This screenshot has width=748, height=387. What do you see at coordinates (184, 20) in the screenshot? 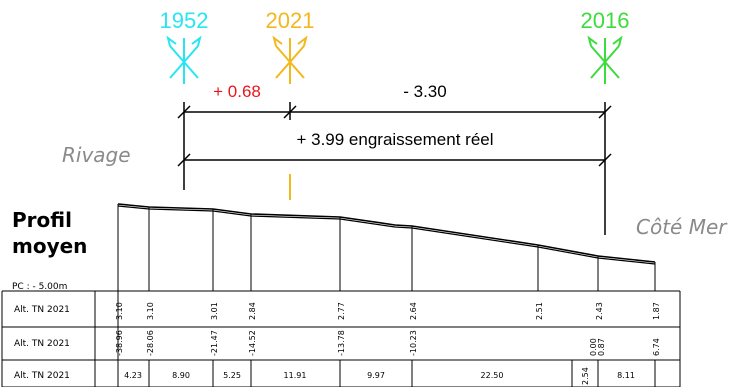
I see `year-1952-label: 1952` at bounding box center [184, 20].